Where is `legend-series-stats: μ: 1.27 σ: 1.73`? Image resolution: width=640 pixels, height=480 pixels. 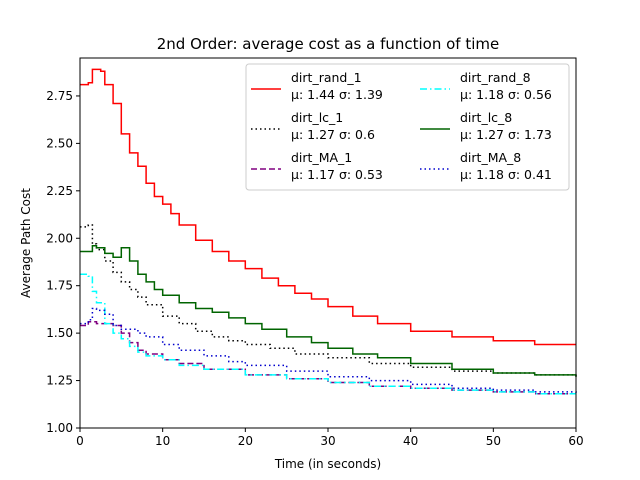
legend-series-stats: μ: 1.27 σ: 1.73 is located at coordinates (506, 134).